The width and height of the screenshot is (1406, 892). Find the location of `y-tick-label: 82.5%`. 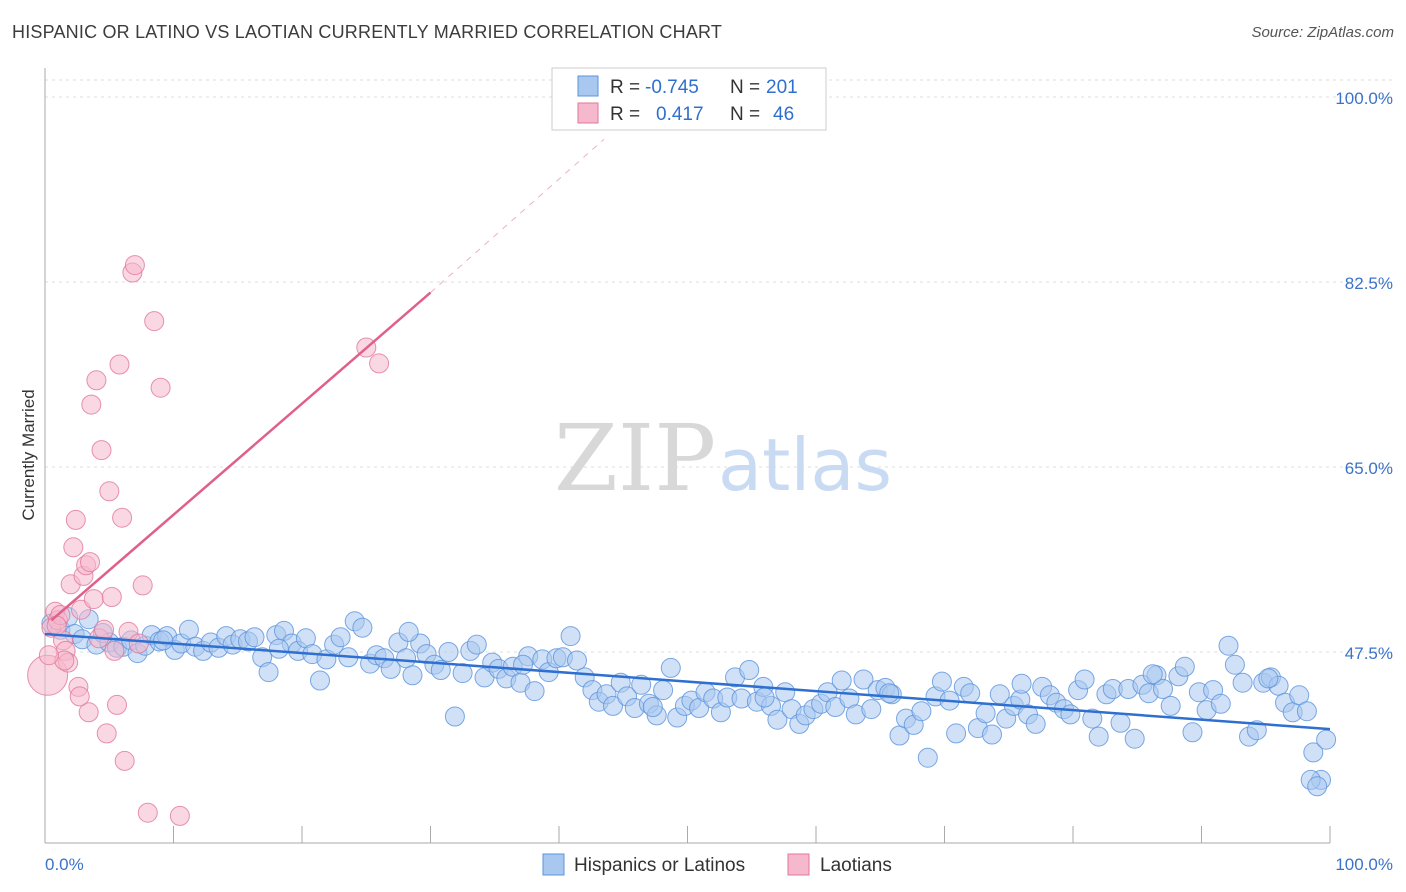

y-tick-label: 82.5% is located at coordinates (1369, 283).